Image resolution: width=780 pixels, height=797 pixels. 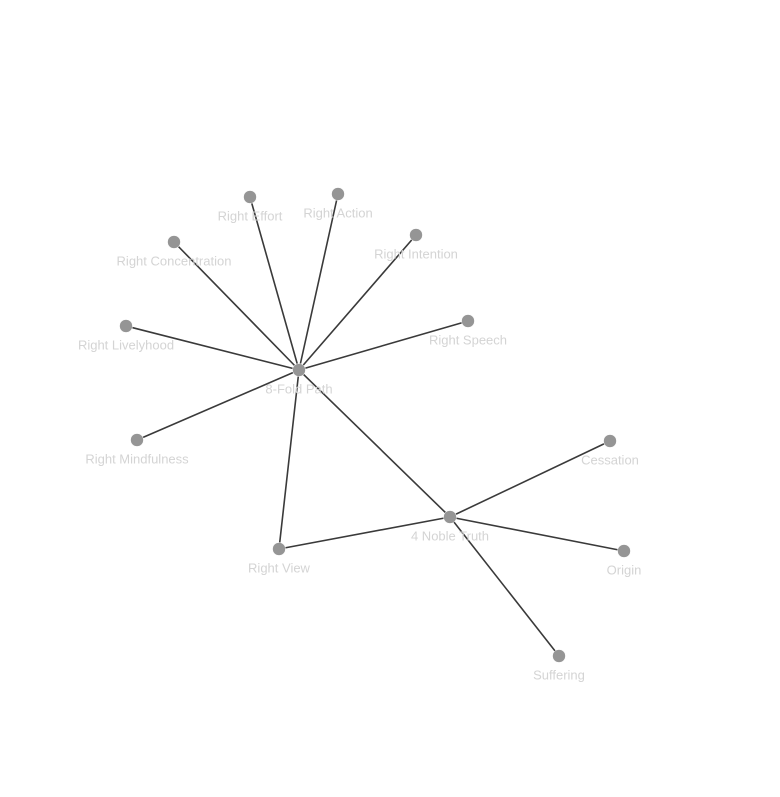 I want to click on node-label-cessation: Cessation, so click(x=610, y=459).